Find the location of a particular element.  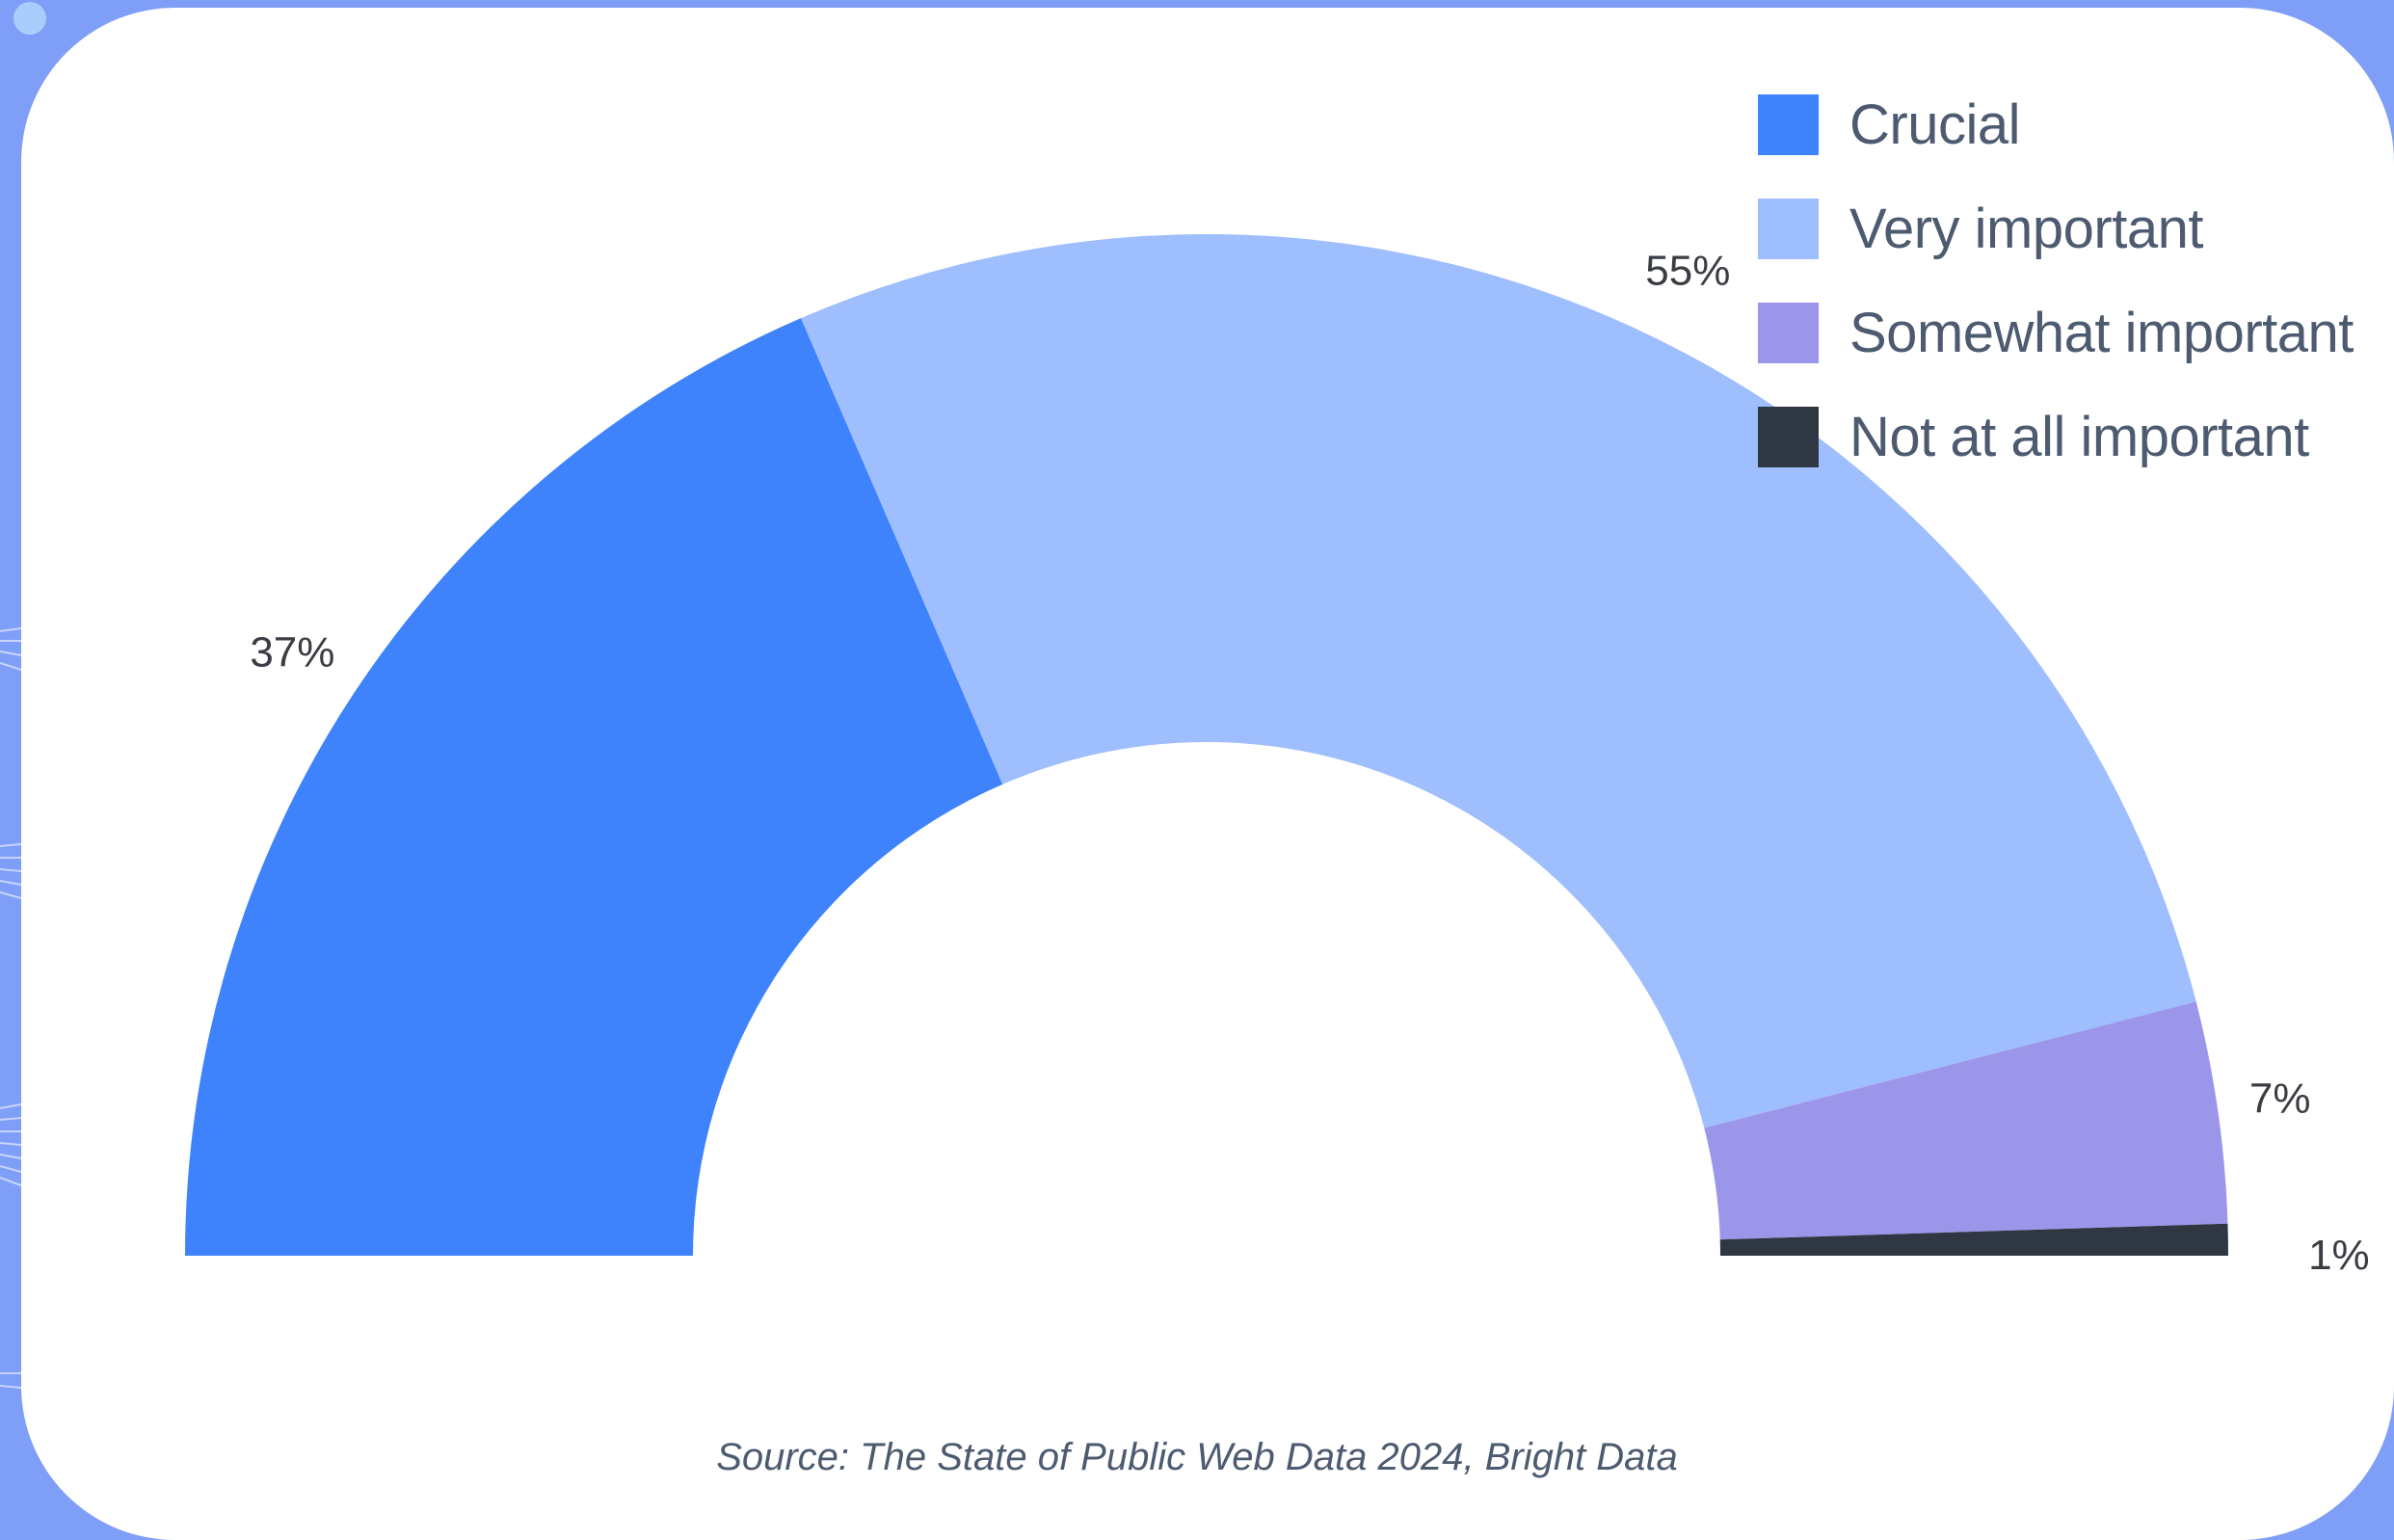

corner-dot is located at coordinates (29, 18).